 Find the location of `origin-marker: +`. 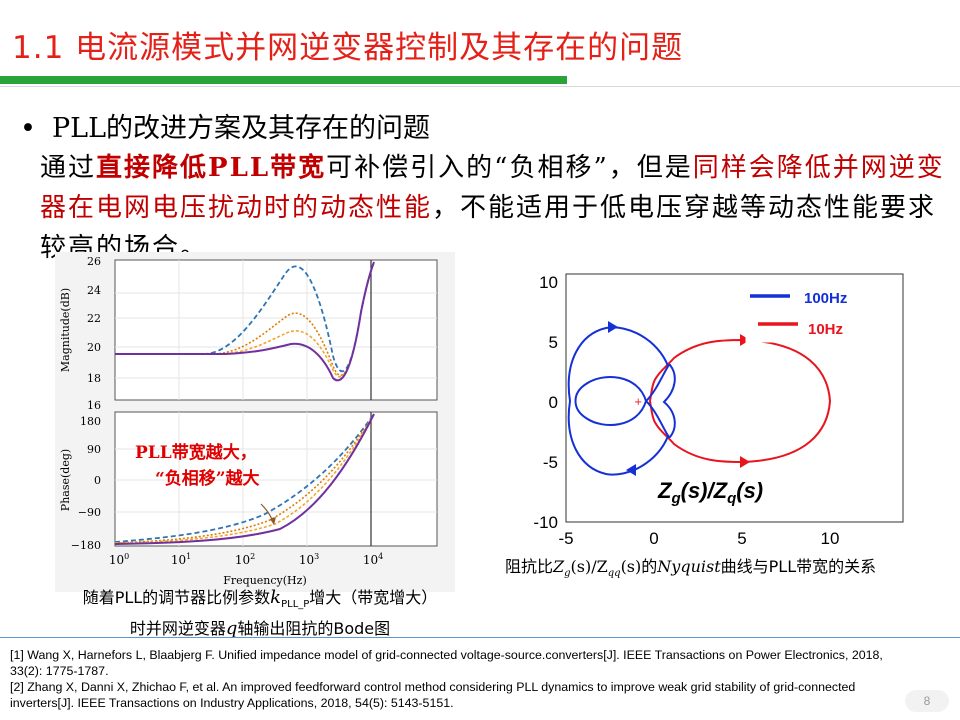

origin-marker: + is located at coordinates (638, 402).